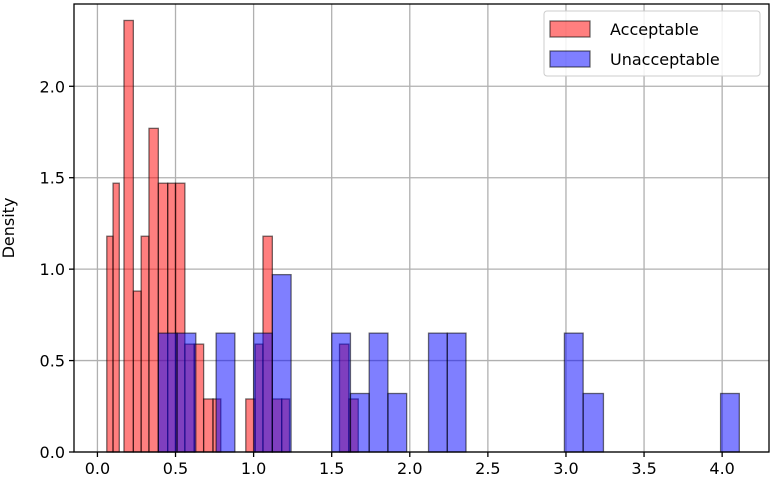 This screenshot has height=487, width=773. I want to click on legend-label-unacceptable: Unacceptable, so click(665, 59).